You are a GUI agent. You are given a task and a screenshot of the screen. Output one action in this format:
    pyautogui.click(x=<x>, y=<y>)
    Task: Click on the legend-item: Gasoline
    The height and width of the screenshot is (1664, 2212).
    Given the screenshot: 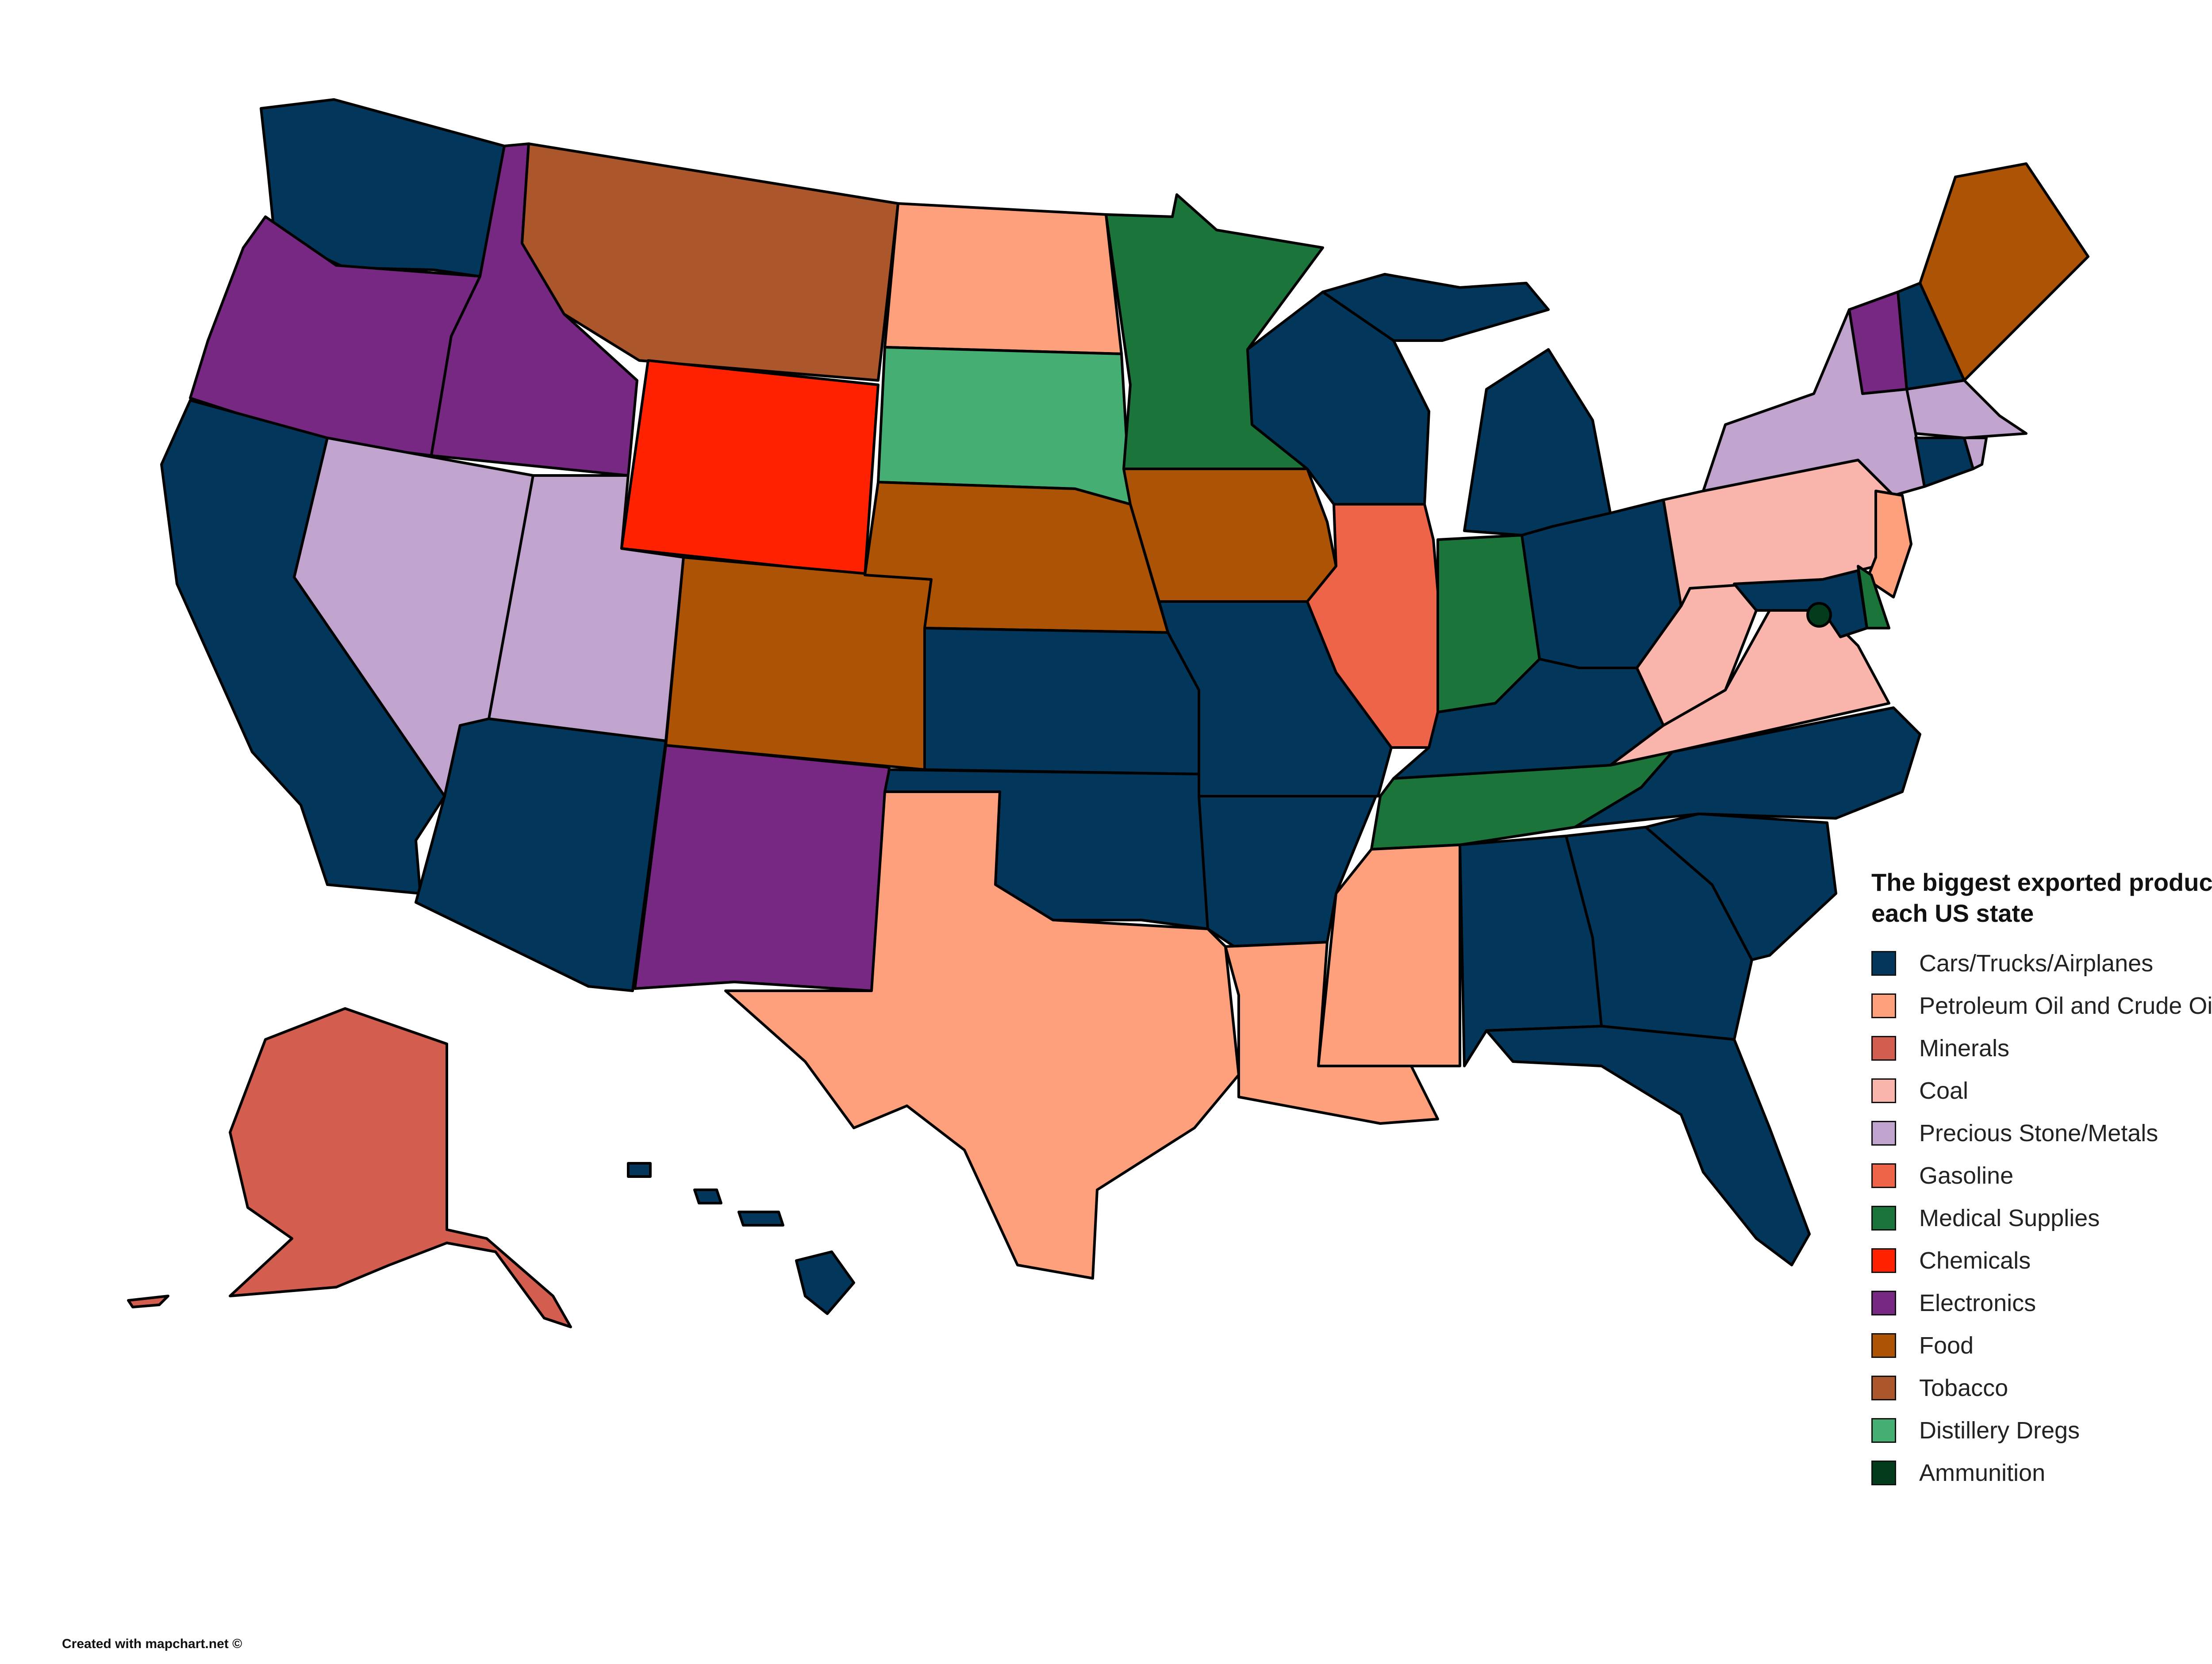 What is the action you would take?
    pyautogui.click(x=2042, y=1175)
    